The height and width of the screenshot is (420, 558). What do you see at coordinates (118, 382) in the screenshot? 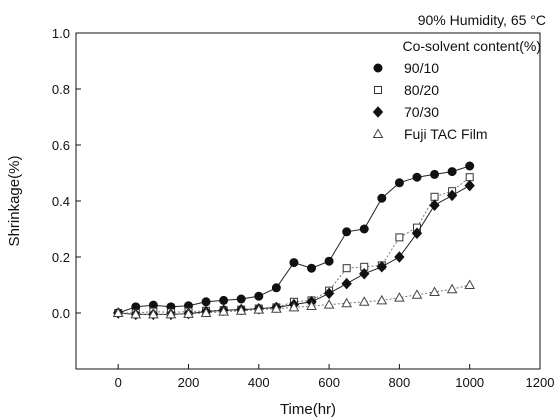
I see `x-tick-label-0: 0` at bounding box center [118, 382].